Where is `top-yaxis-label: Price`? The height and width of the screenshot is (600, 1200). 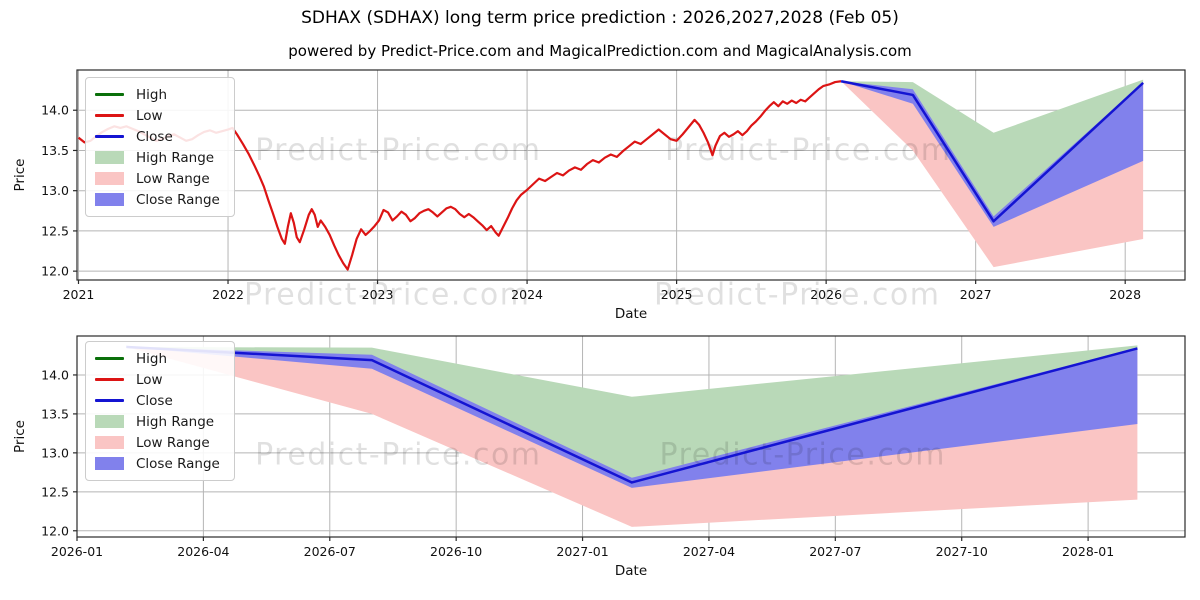
top-yaxis-label: Price is located at coordinates (20, 175).